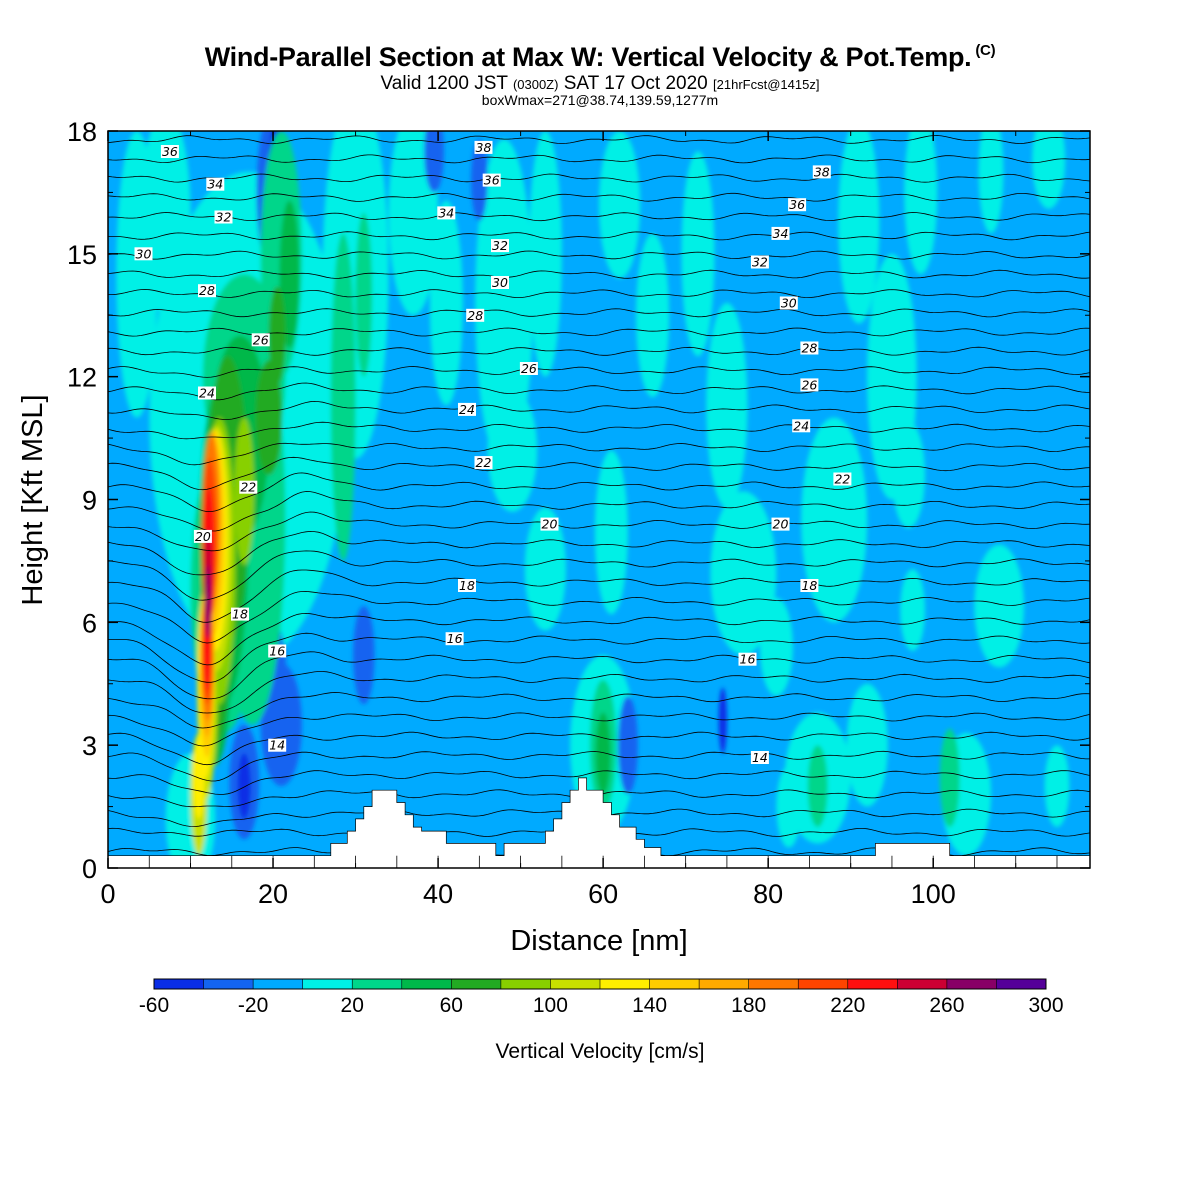  What do you see at coordinates (475, 315) in the screenshot?
I see `theta-label-text: 28` at bounding box center [475, 315].